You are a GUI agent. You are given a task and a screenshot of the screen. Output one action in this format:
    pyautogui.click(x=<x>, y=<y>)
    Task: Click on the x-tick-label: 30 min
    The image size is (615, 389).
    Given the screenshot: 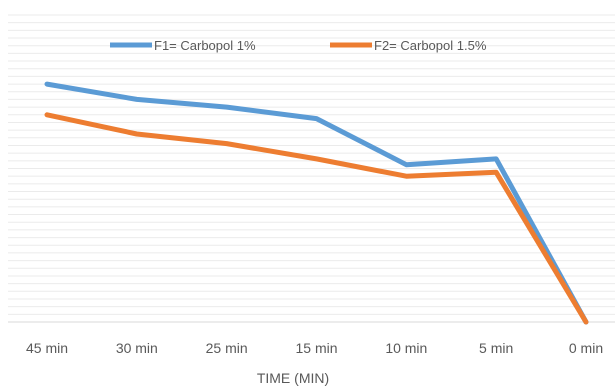 What is the action you would take?
    pyautogui.click(x=137, y=348)
    